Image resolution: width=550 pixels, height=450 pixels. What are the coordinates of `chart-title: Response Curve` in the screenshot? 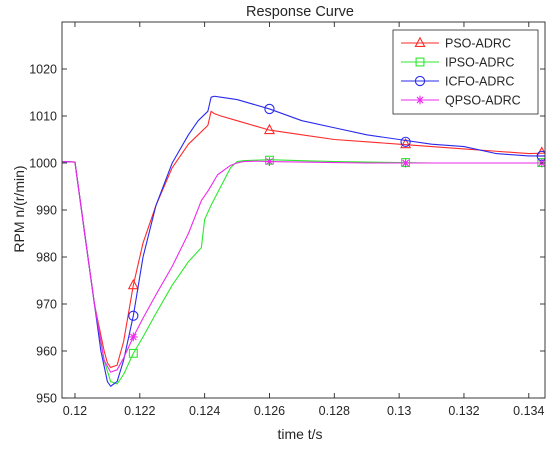 It's located at (300, 12).